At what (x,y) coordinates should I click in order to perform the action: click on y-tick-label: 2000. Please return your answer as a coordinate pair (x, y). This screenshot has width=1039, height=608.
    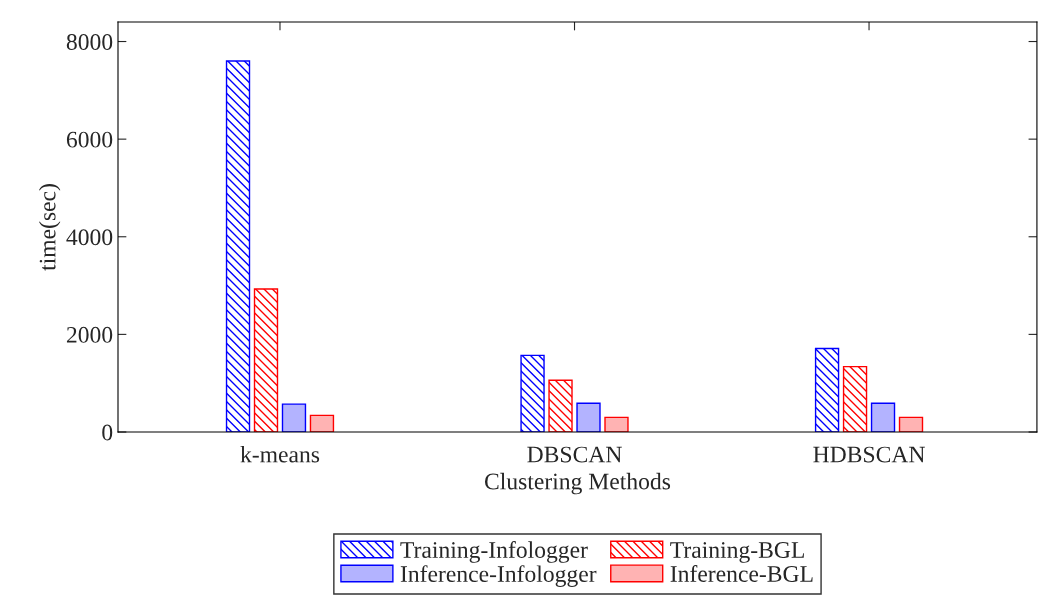
    Looking at the image, I should click on (89, 334).